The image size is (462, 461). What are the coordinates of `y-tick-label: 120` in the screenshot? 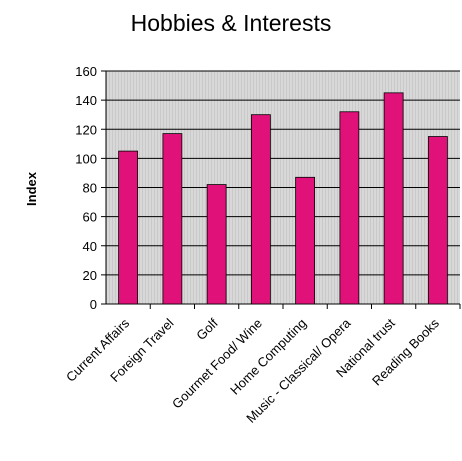 It's located at (86, 129).